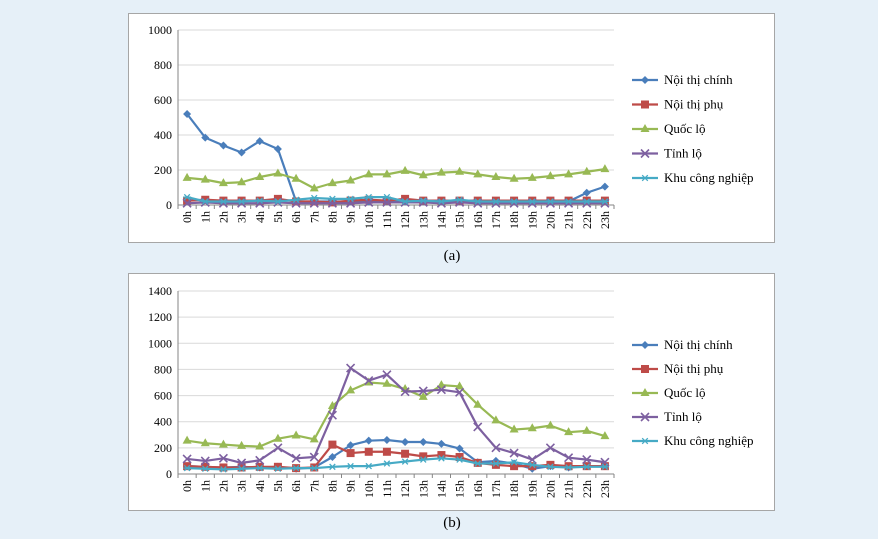 Image resolution: width=878 pixels, height=539 pixels. What do you see at coordinates (223, 145) in the screenshot?
I see `data-point-noi-thi-chinh` at bounding box center [223, 145].